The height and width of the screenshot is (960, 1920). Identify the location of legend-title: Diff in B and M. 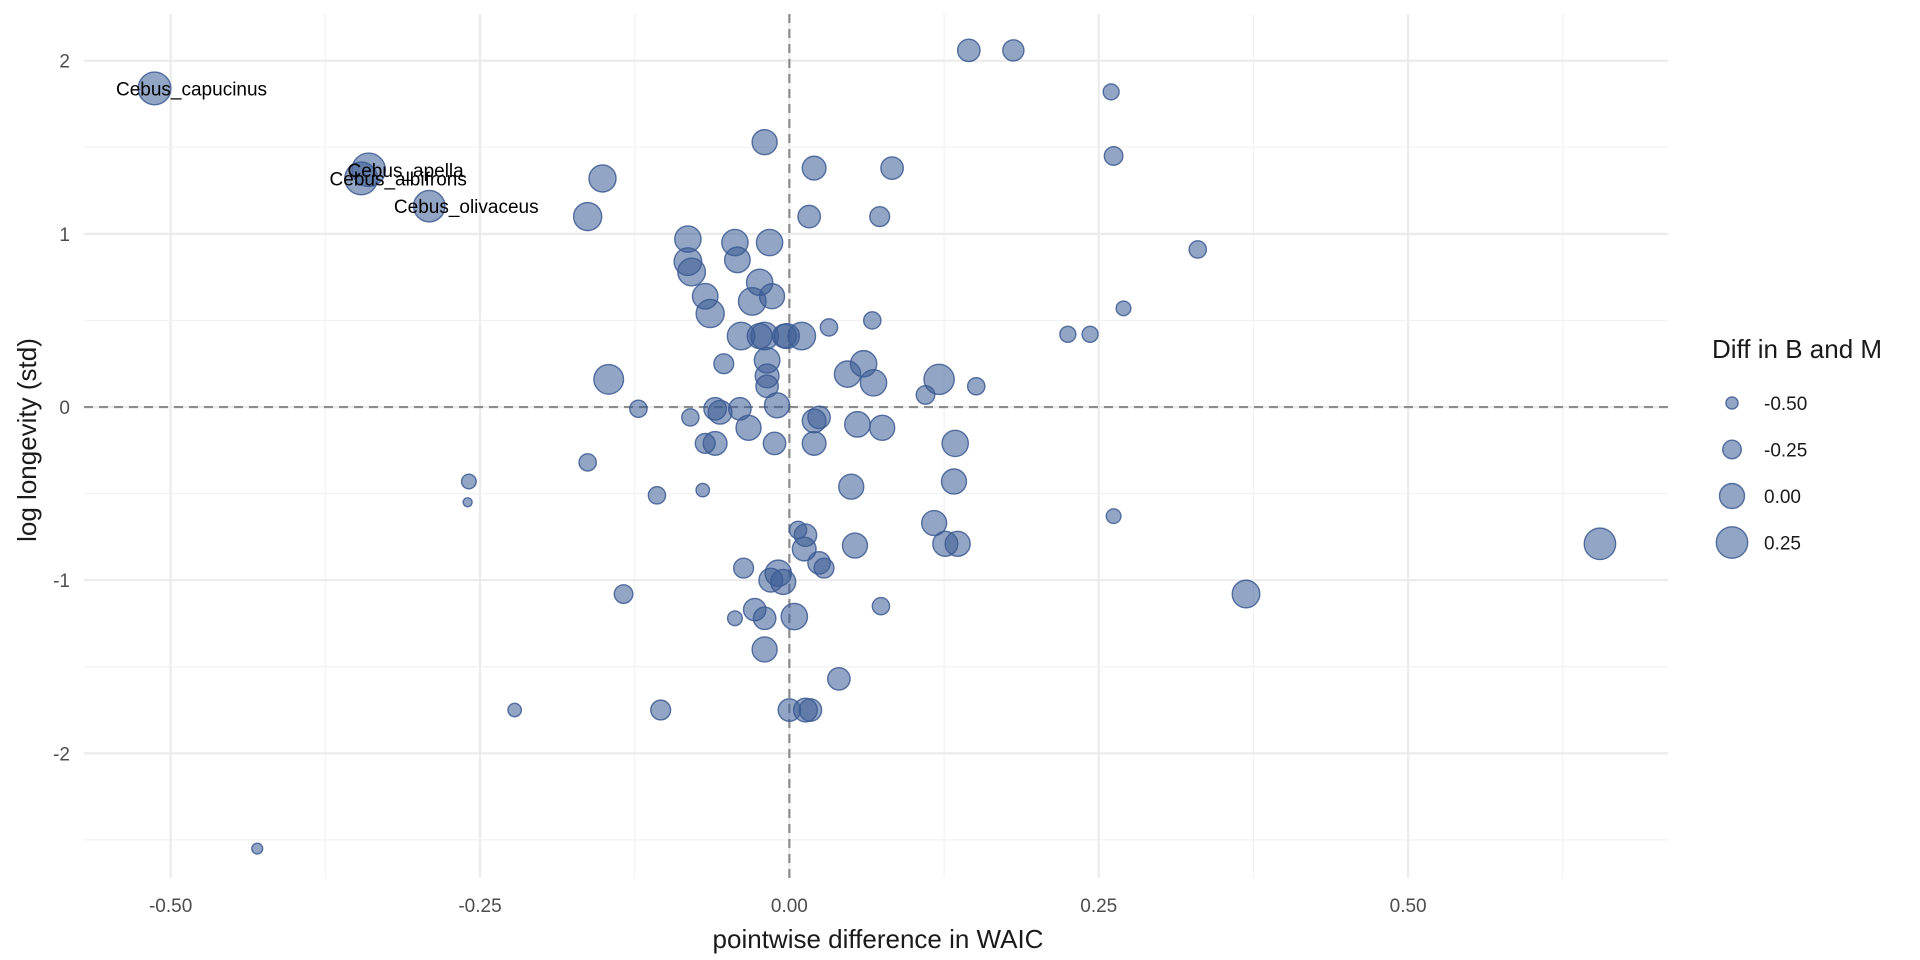
(1797, 349).